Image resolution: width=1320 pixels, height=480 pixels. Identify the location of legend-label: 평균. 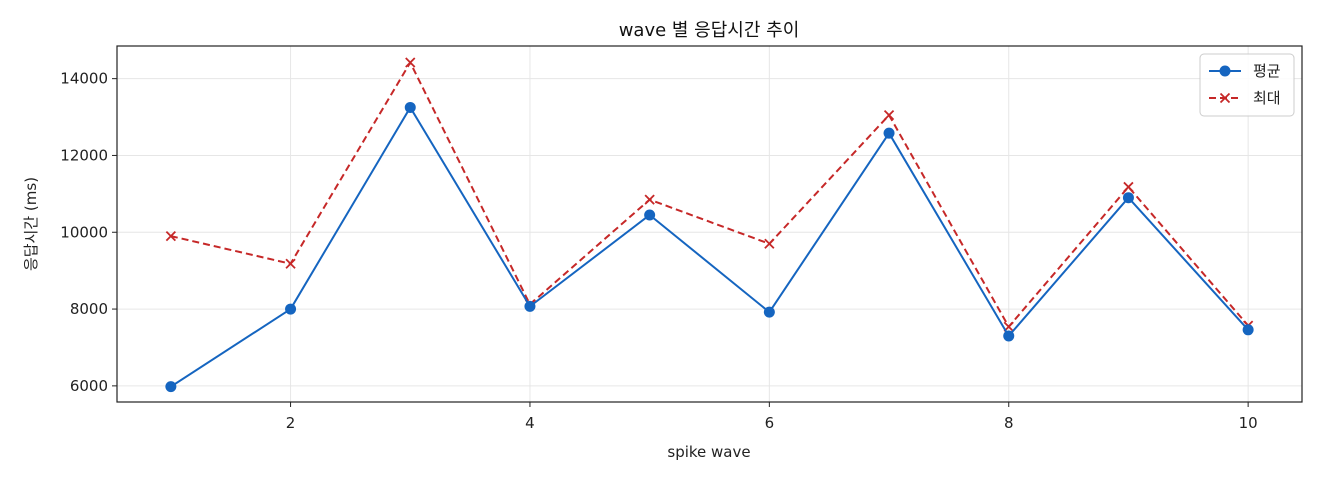
(1267, 71).